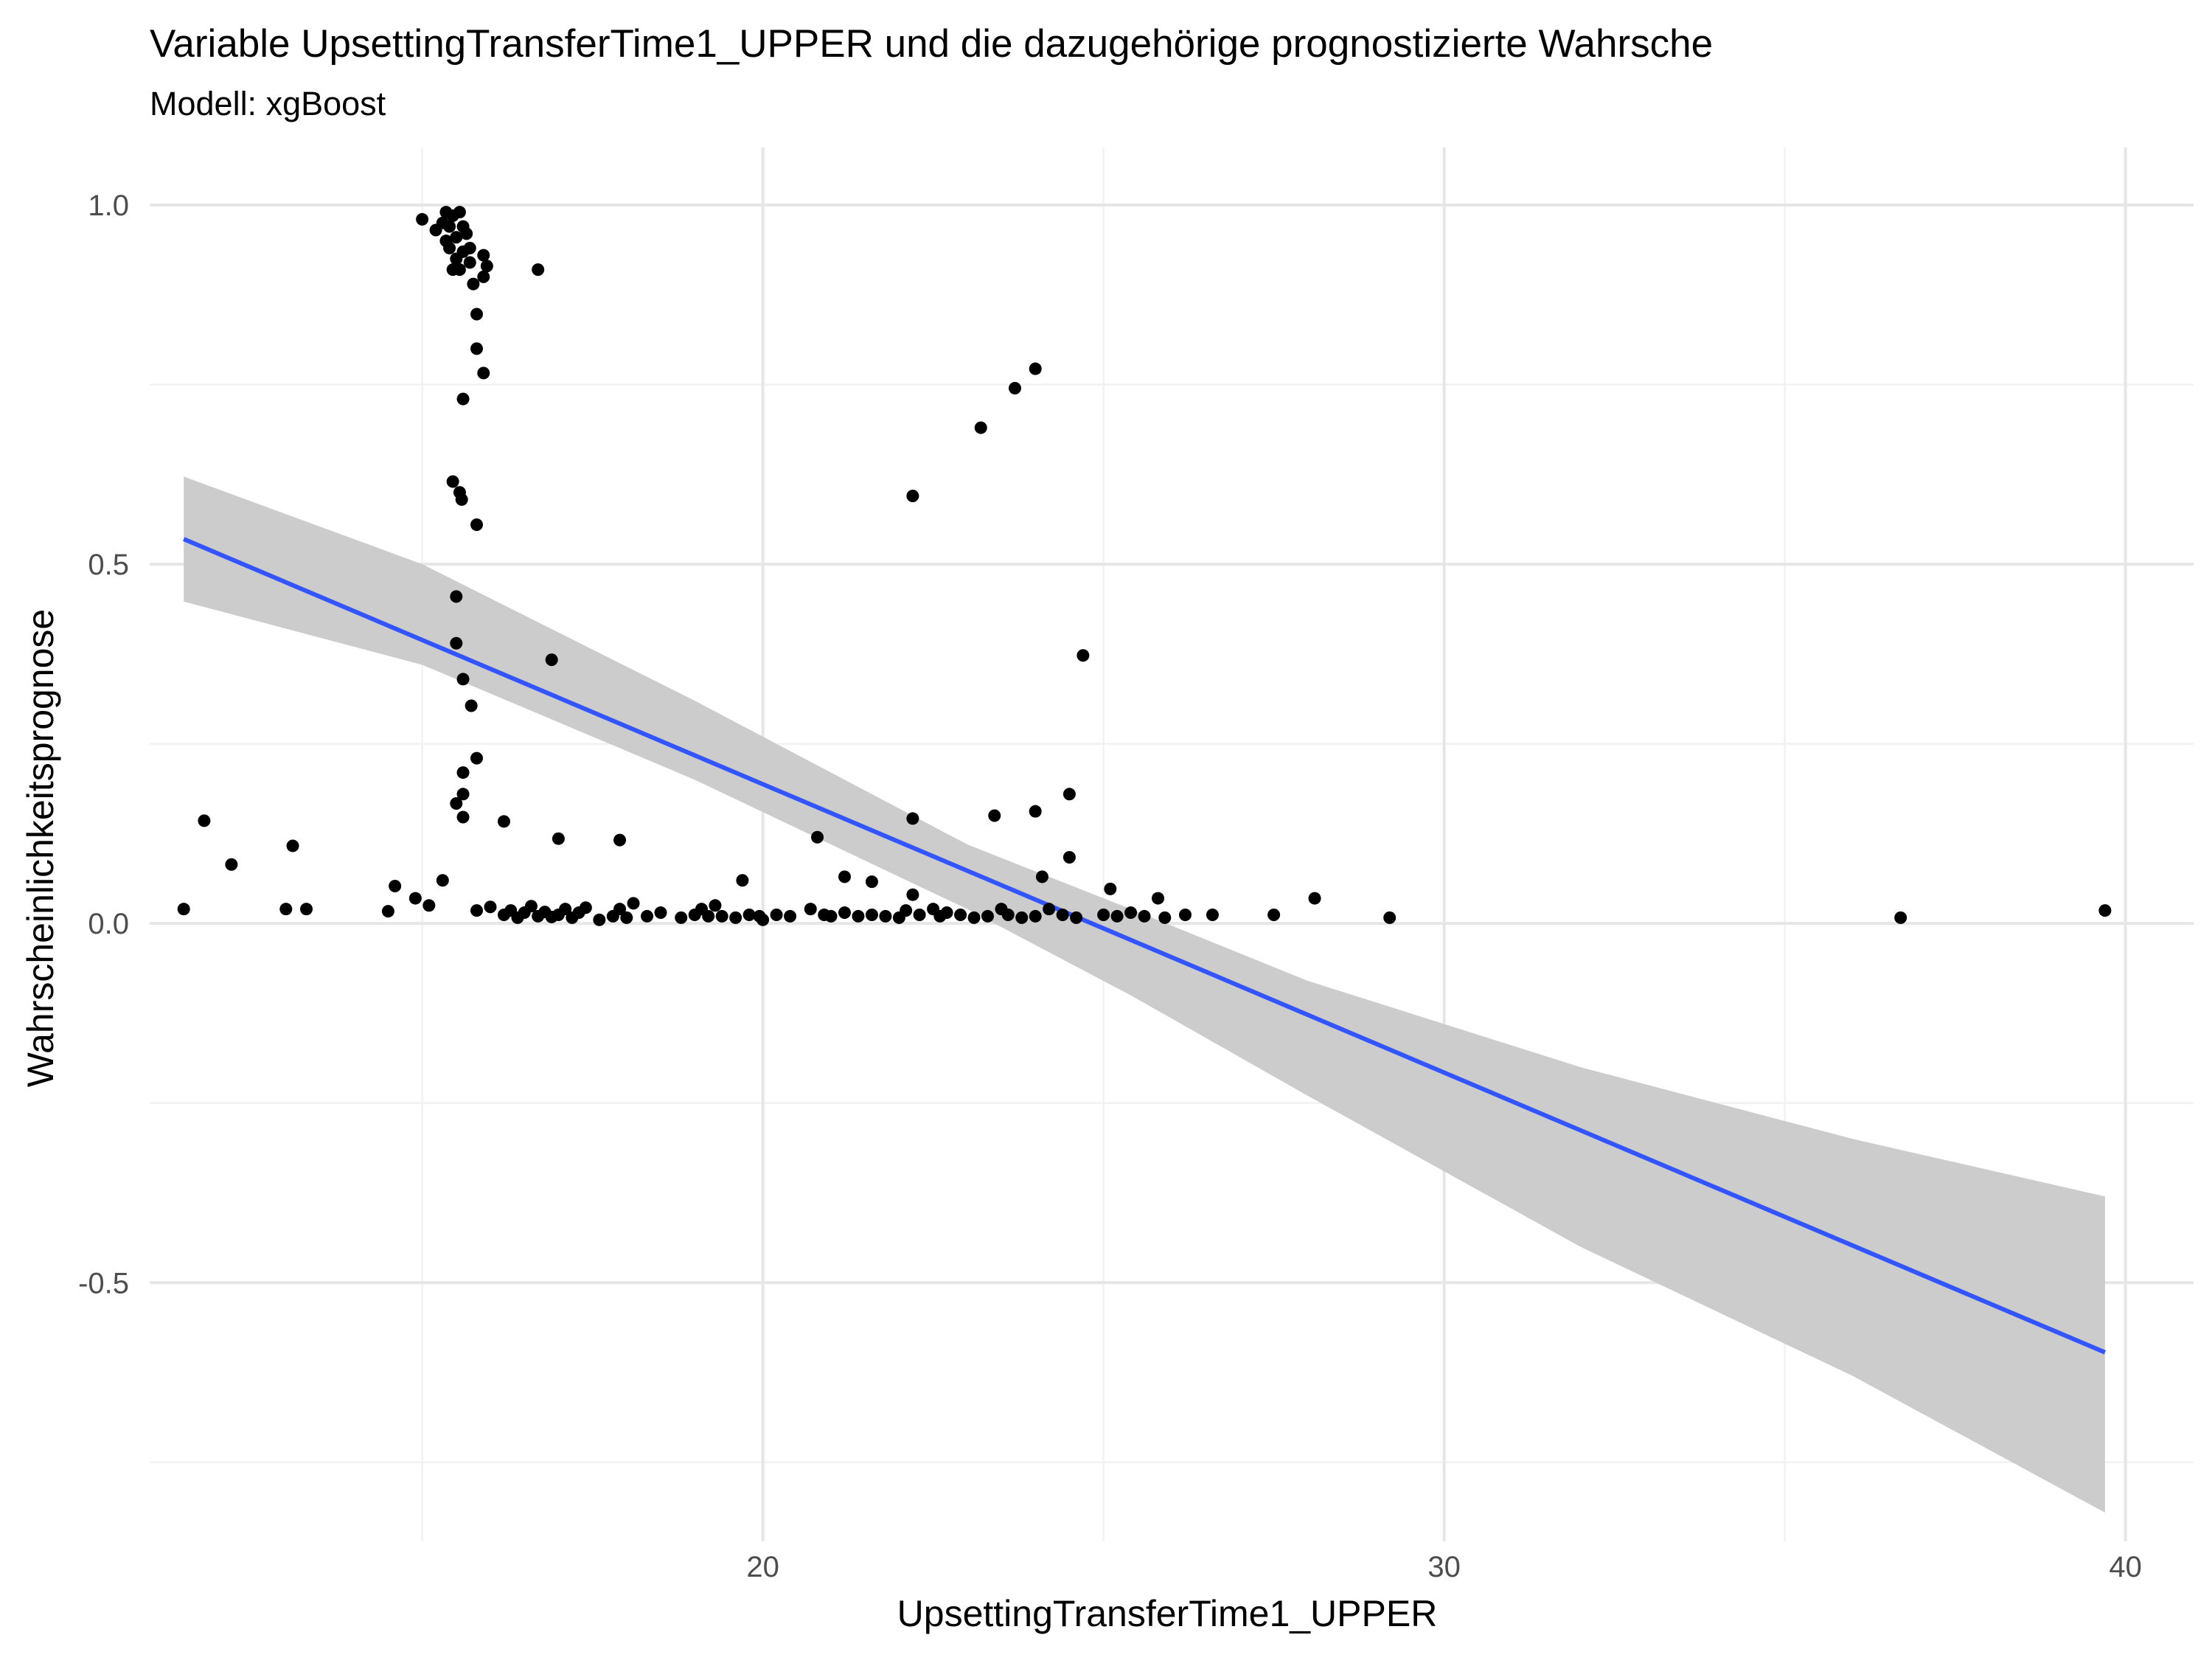 This screenshot has width=2212, height=1663. Describe the element at coordinates (2125, 1567) in the screenshot. I see `x-tick-label: 40` at that location.